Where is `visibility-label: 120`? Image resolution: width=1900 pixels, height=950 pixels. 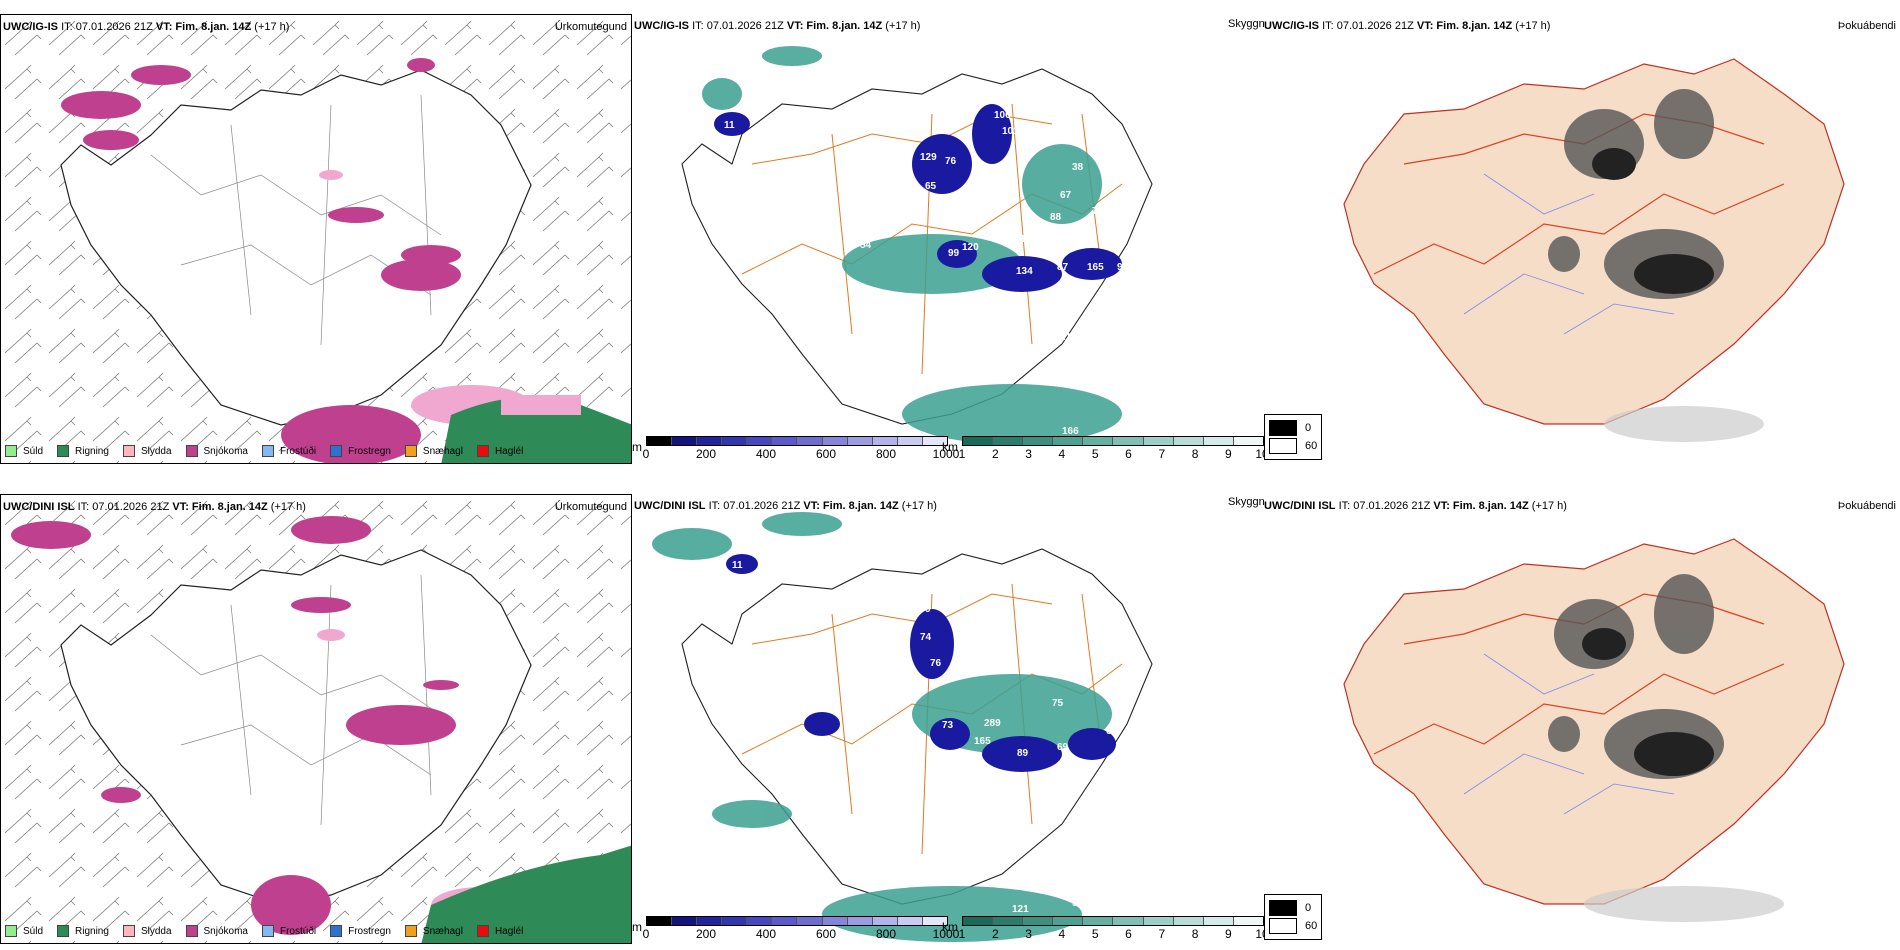 visibility-label: 120 is located at coordinates (970, 247).